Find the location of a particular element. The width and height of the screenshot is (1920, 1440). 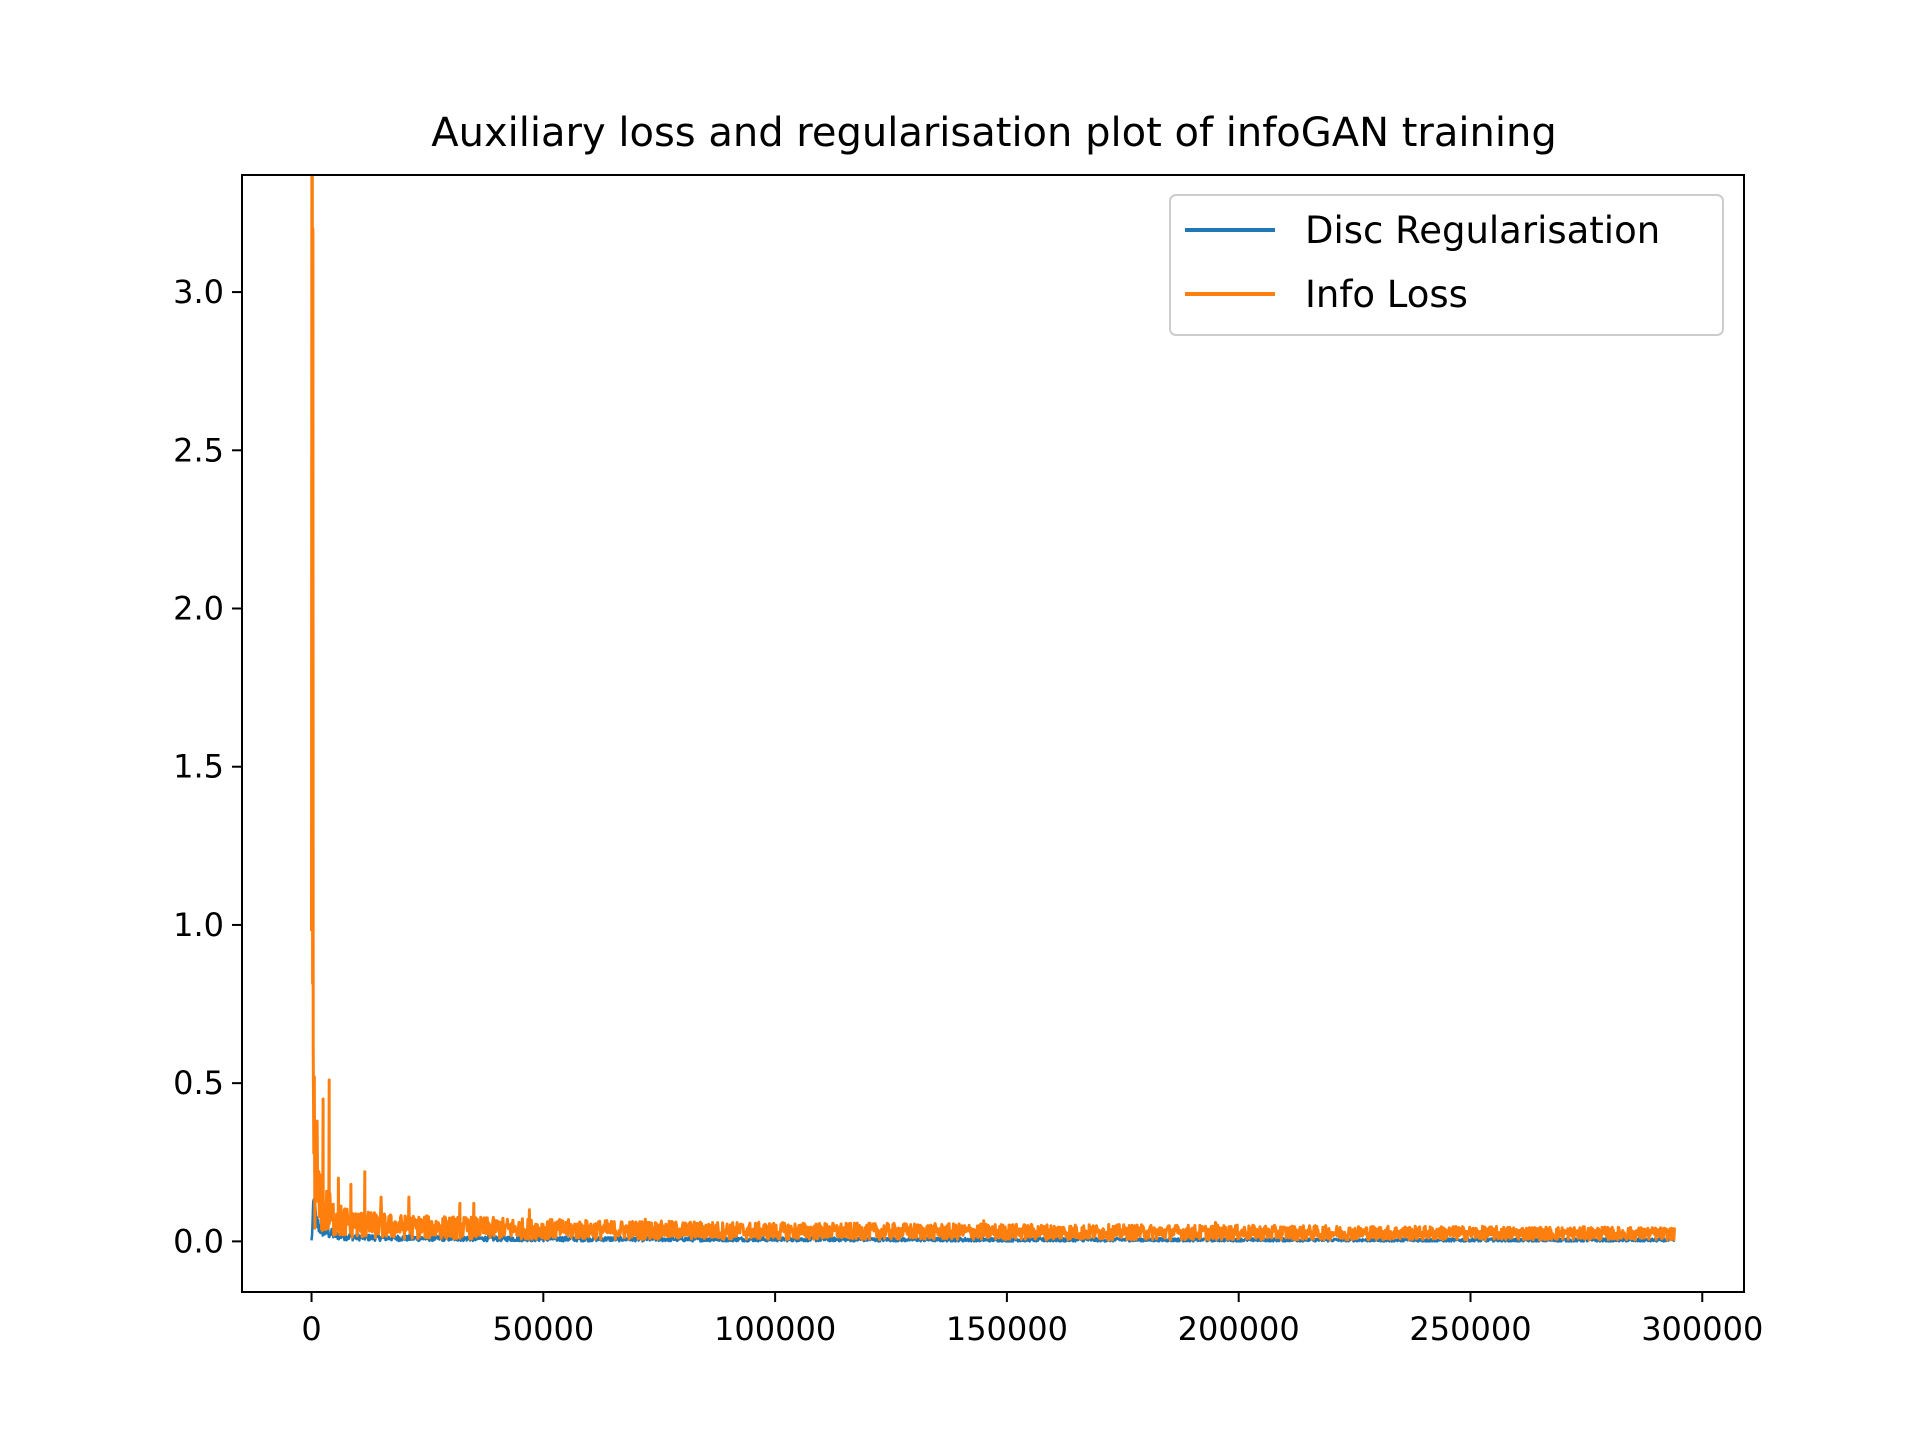

y-axis: 0.0 0.5 1.0 1.5 2.0 2.5 3.0 is located at coordinates (207, 766).